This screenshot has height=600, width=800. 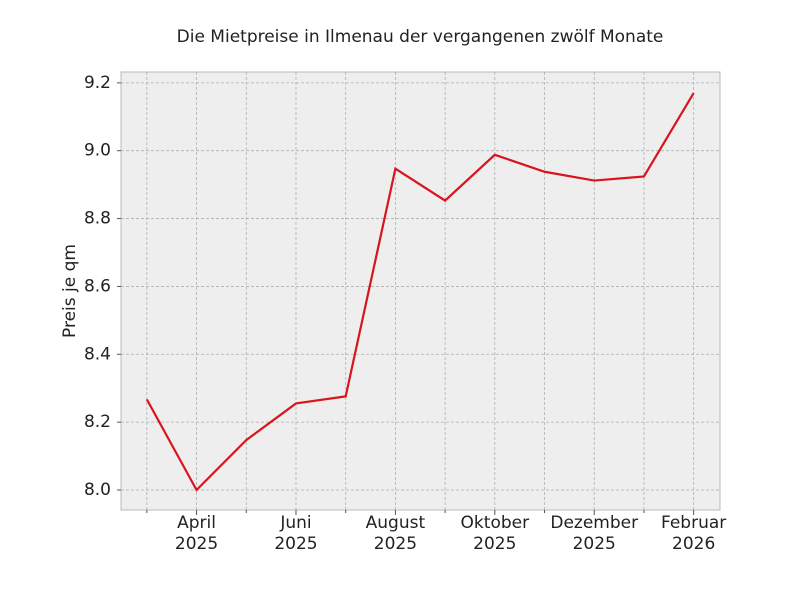 I want to click on x-tick-label: Februar 2026, so click(x=694, y=533).